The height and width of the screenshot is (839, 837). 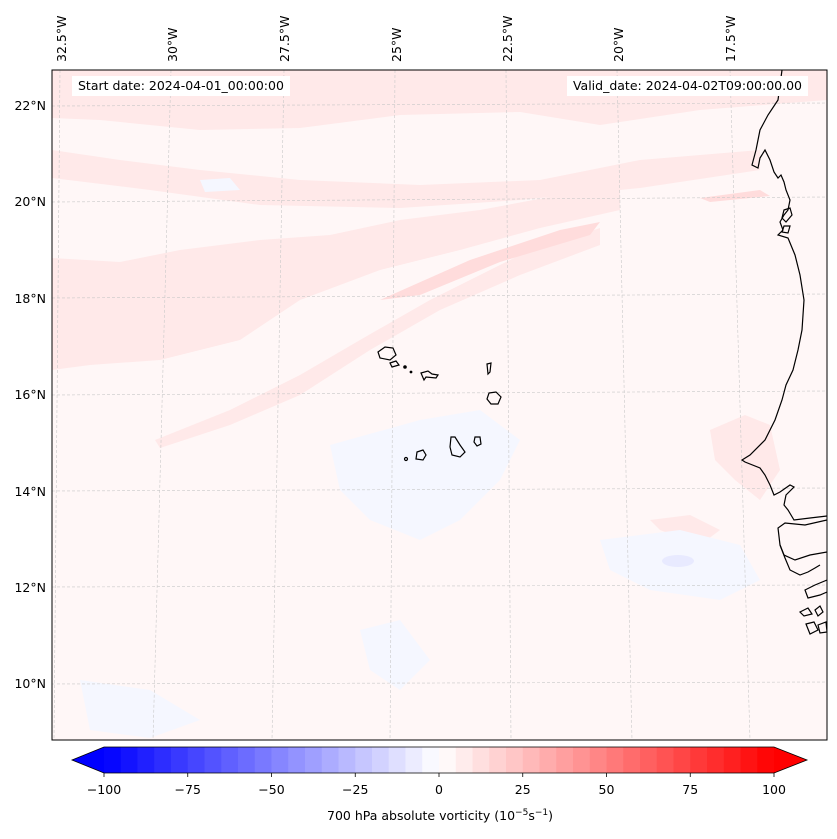 I want to click on lat-label-22n: 22°N, so click(x=30, y=105).